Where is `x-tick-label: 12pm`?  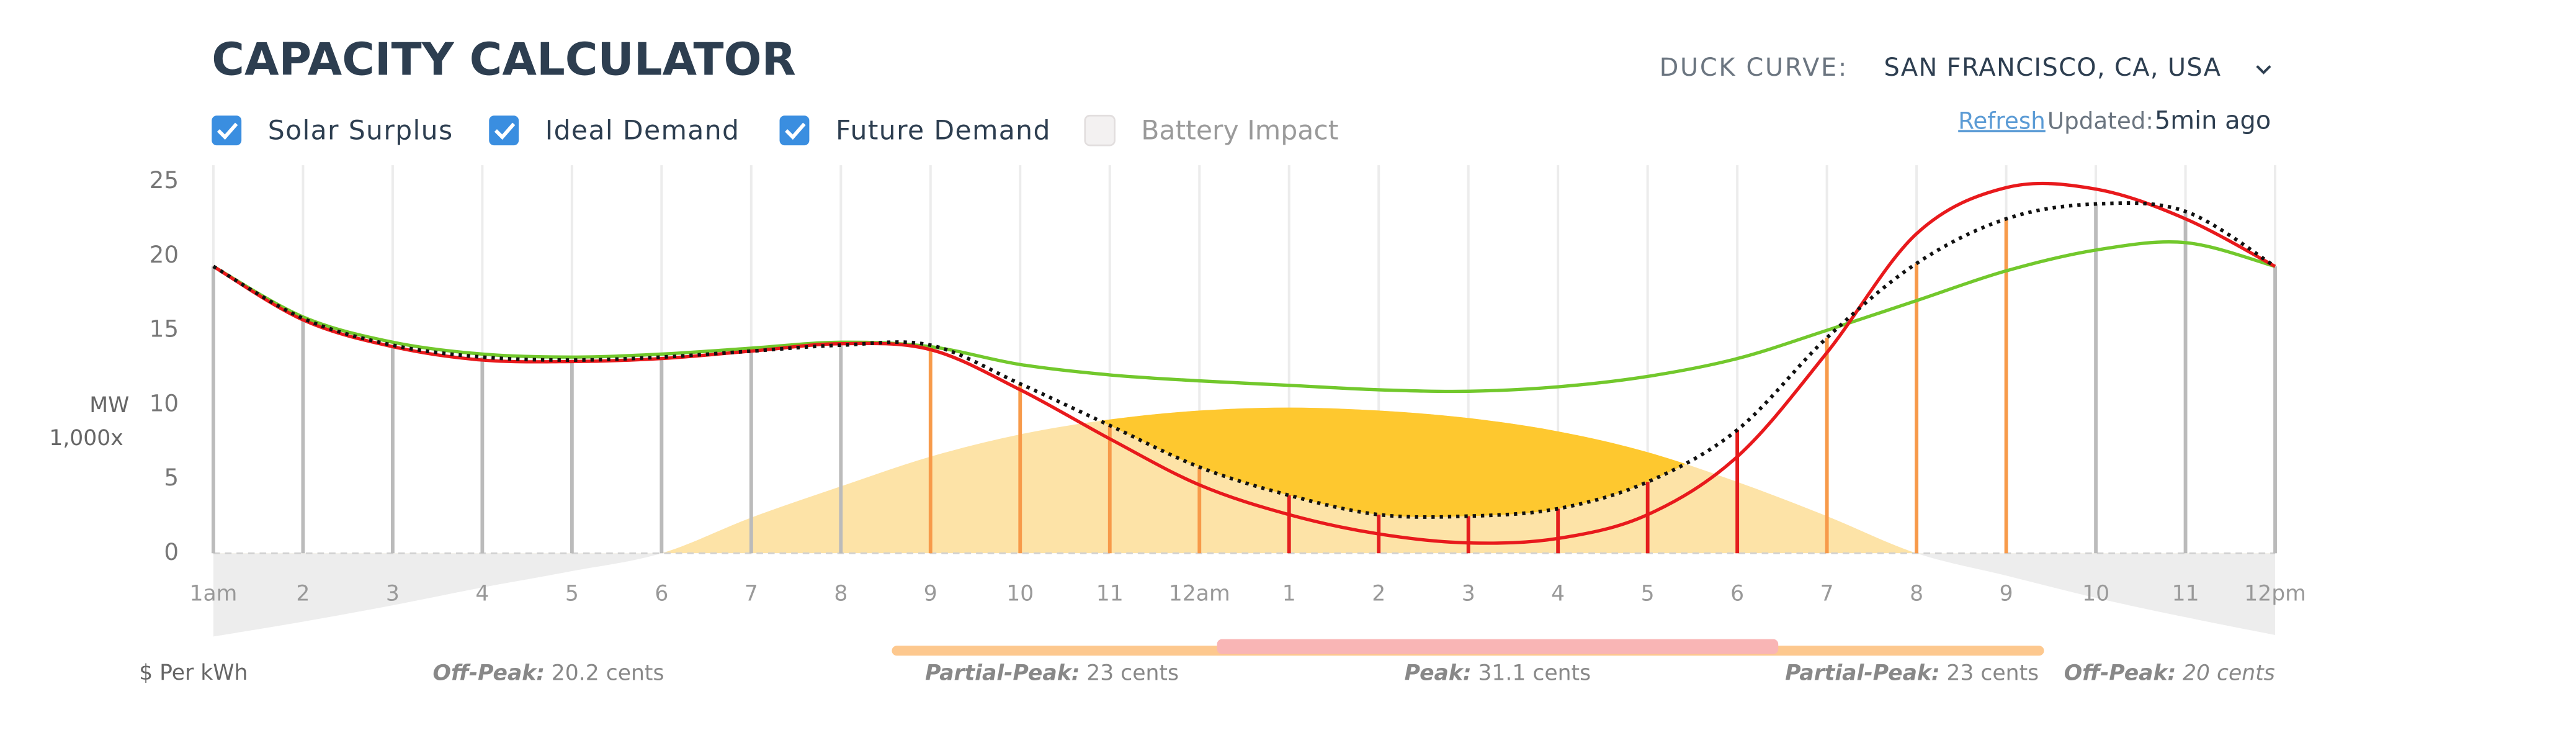
x-tick-label: 12pm is located at coordinates (2275, 593).